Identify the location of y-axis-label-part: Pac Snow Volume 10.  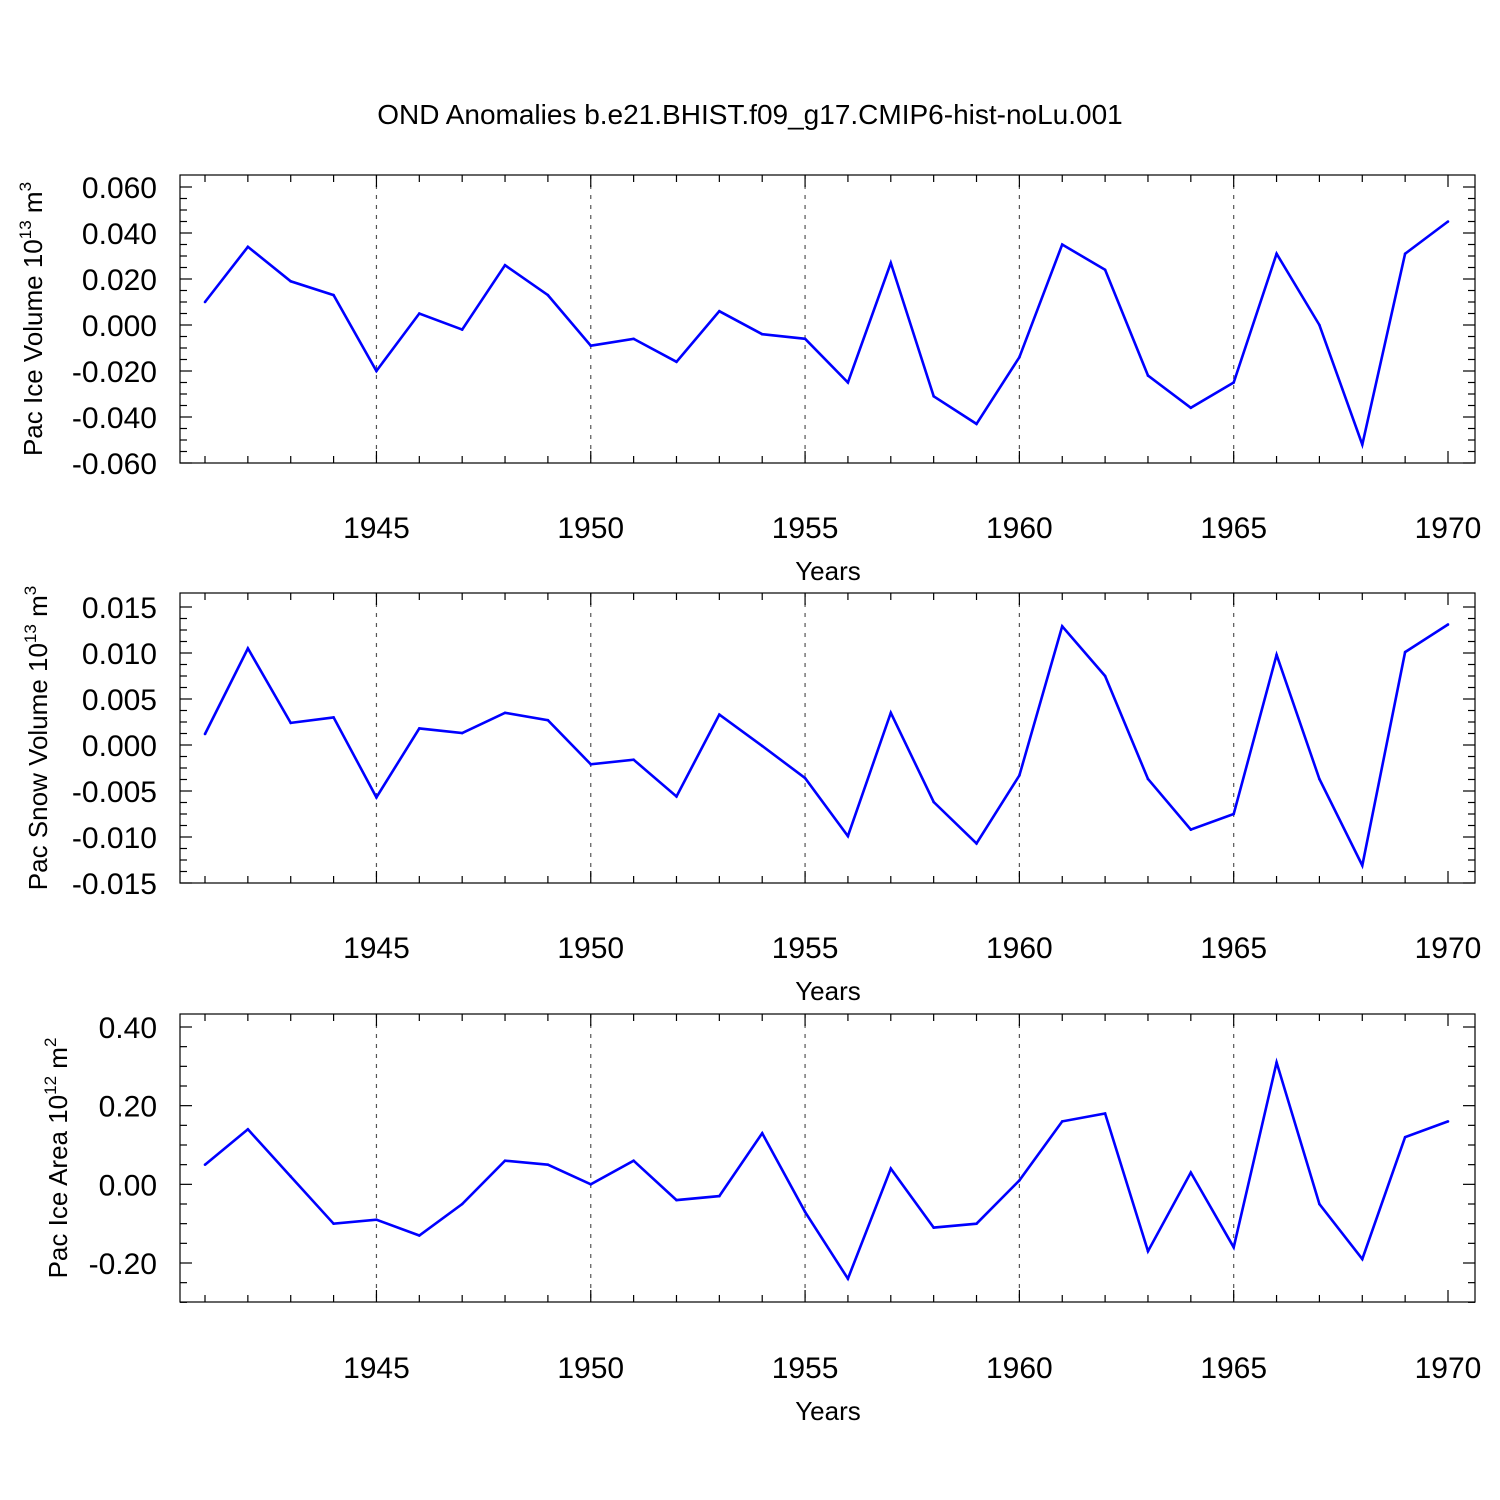
(38, 766).